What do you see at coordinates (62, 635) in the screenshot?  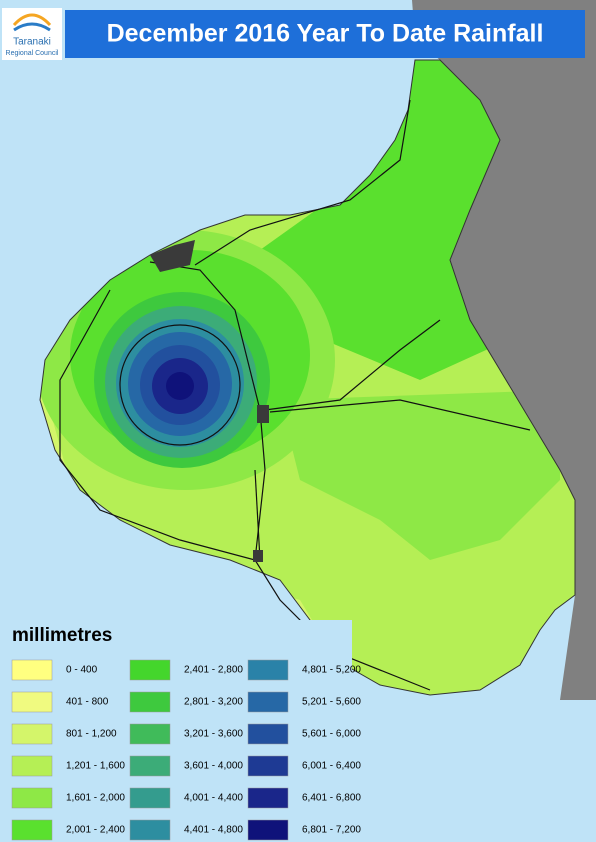 I see `legend-title: millimetres` at bounding box center [62, 635].